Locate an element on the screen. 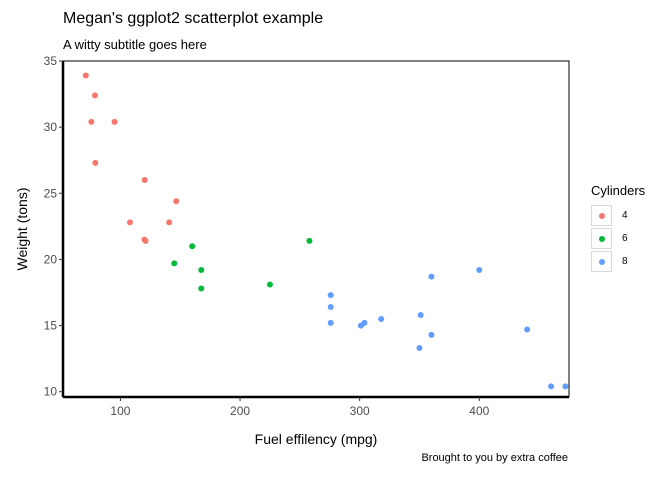  legend-label: 4 is located at coordinates (625, 215).